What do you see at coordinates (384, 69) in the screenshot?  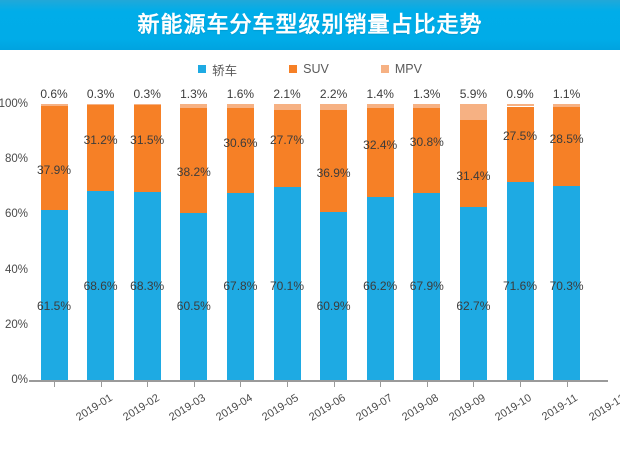 I see `legend-swatch-mpv` at bounding box center [384, 69].